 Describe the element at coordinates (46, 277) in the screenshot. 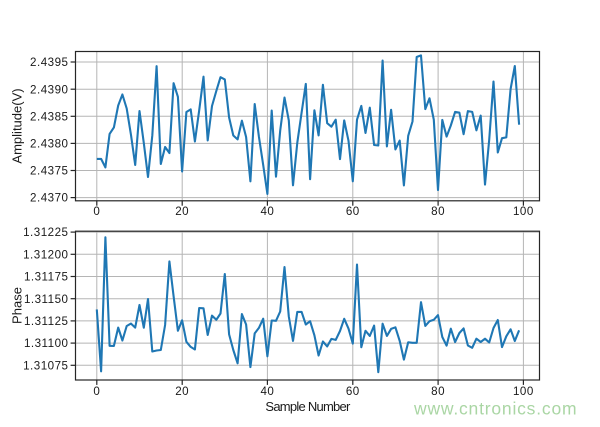

I see `svg-text: 1.31175` at that location.